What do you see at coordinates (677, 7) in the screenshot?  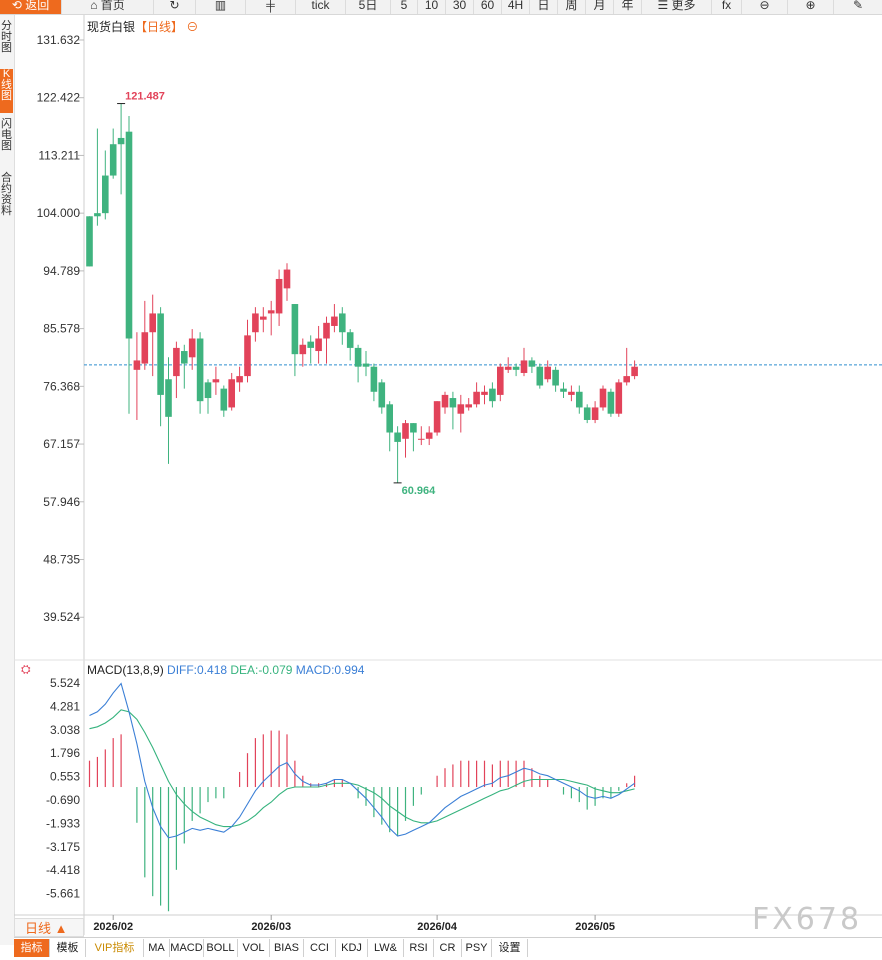 I see `period-button-11: ☰ 更多` at bounding box center [677, 7].